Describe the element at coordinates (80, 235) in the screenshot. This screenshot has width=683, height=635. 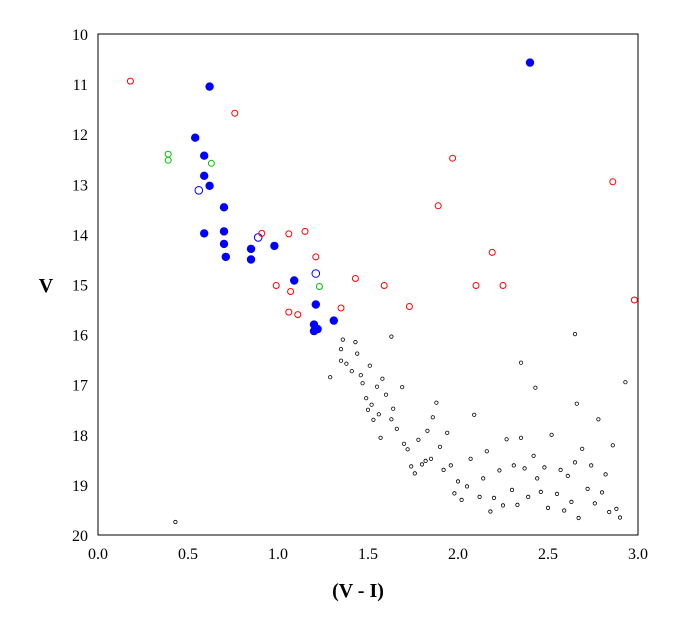
I see `y-tick-label: 14` at that location.